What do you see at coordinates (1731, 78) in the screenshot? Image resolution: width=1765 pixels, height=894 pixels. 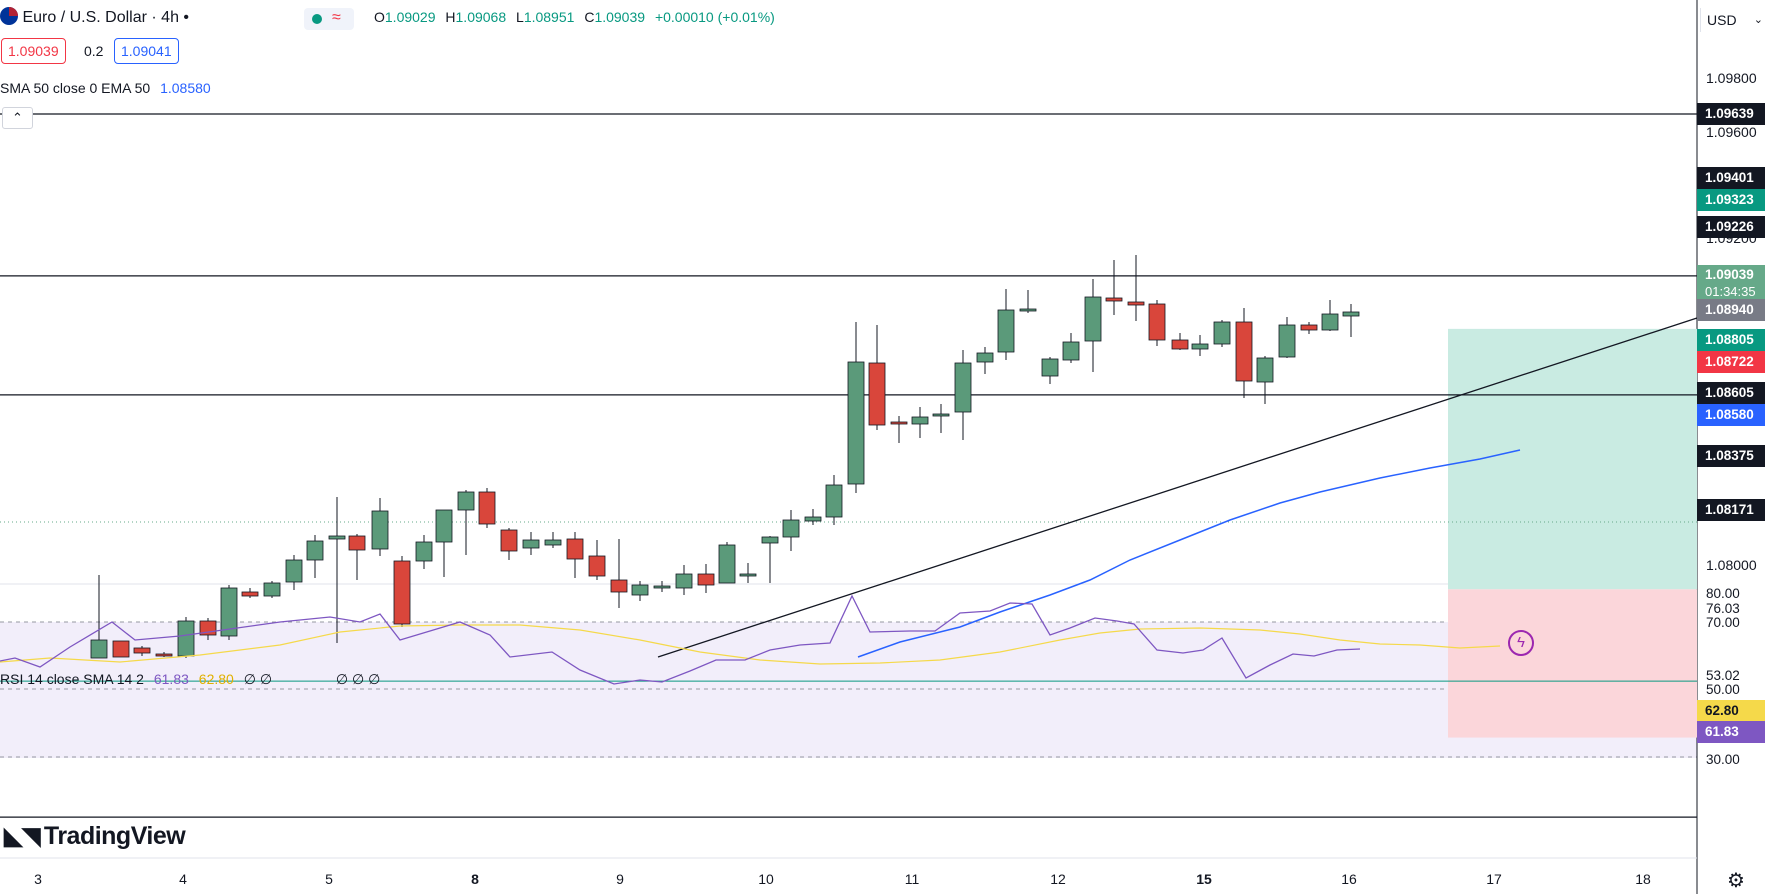 I see `price-axis-label: 1.09800` at bounding box center [1731, 78].